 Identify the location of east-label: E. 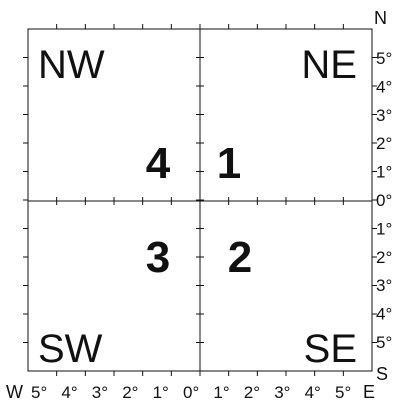
(369, 391).